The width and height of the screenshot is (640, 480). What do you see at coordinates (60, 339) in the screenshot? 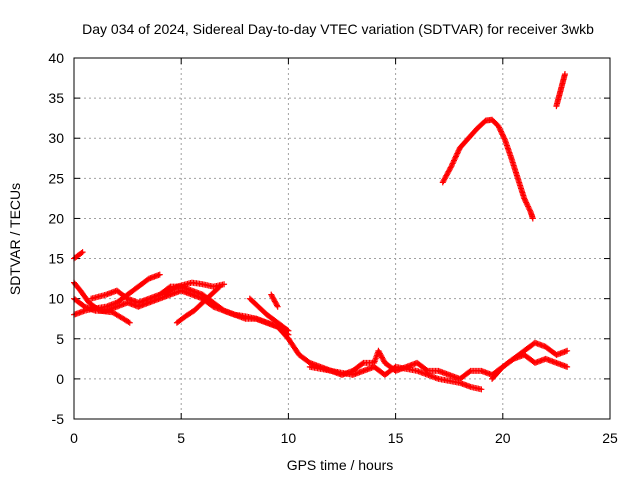
I see `y-tick-label: 5` at bounding box center [60, 339].